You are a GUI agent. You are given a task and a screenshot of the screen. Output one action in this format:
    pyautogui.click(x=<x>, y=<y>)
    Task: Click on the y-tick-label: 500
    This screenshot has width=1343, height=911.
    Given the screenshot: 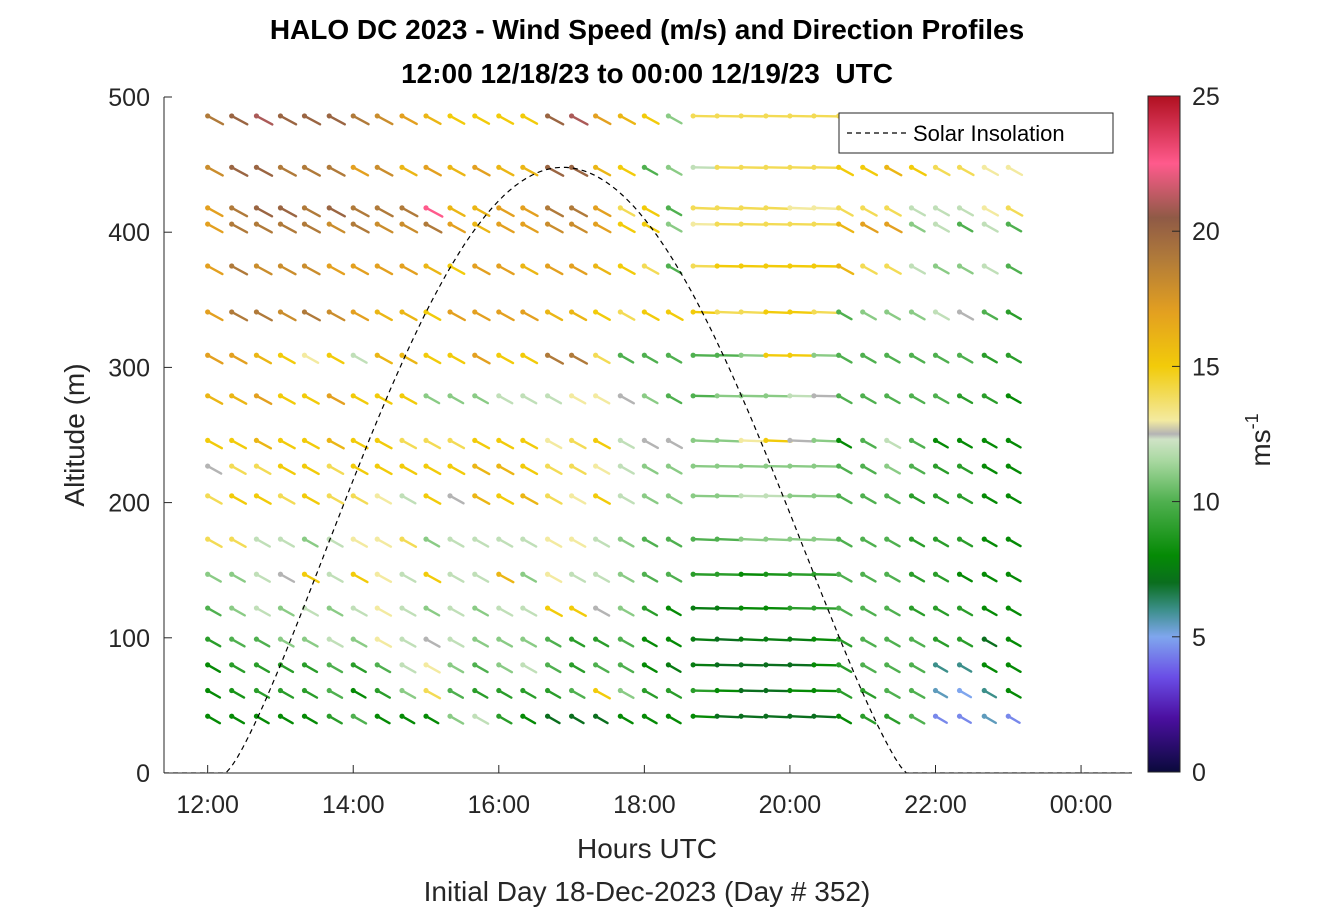 What is the action you would take?
    pyautogui.click(x=129, y=98)
    